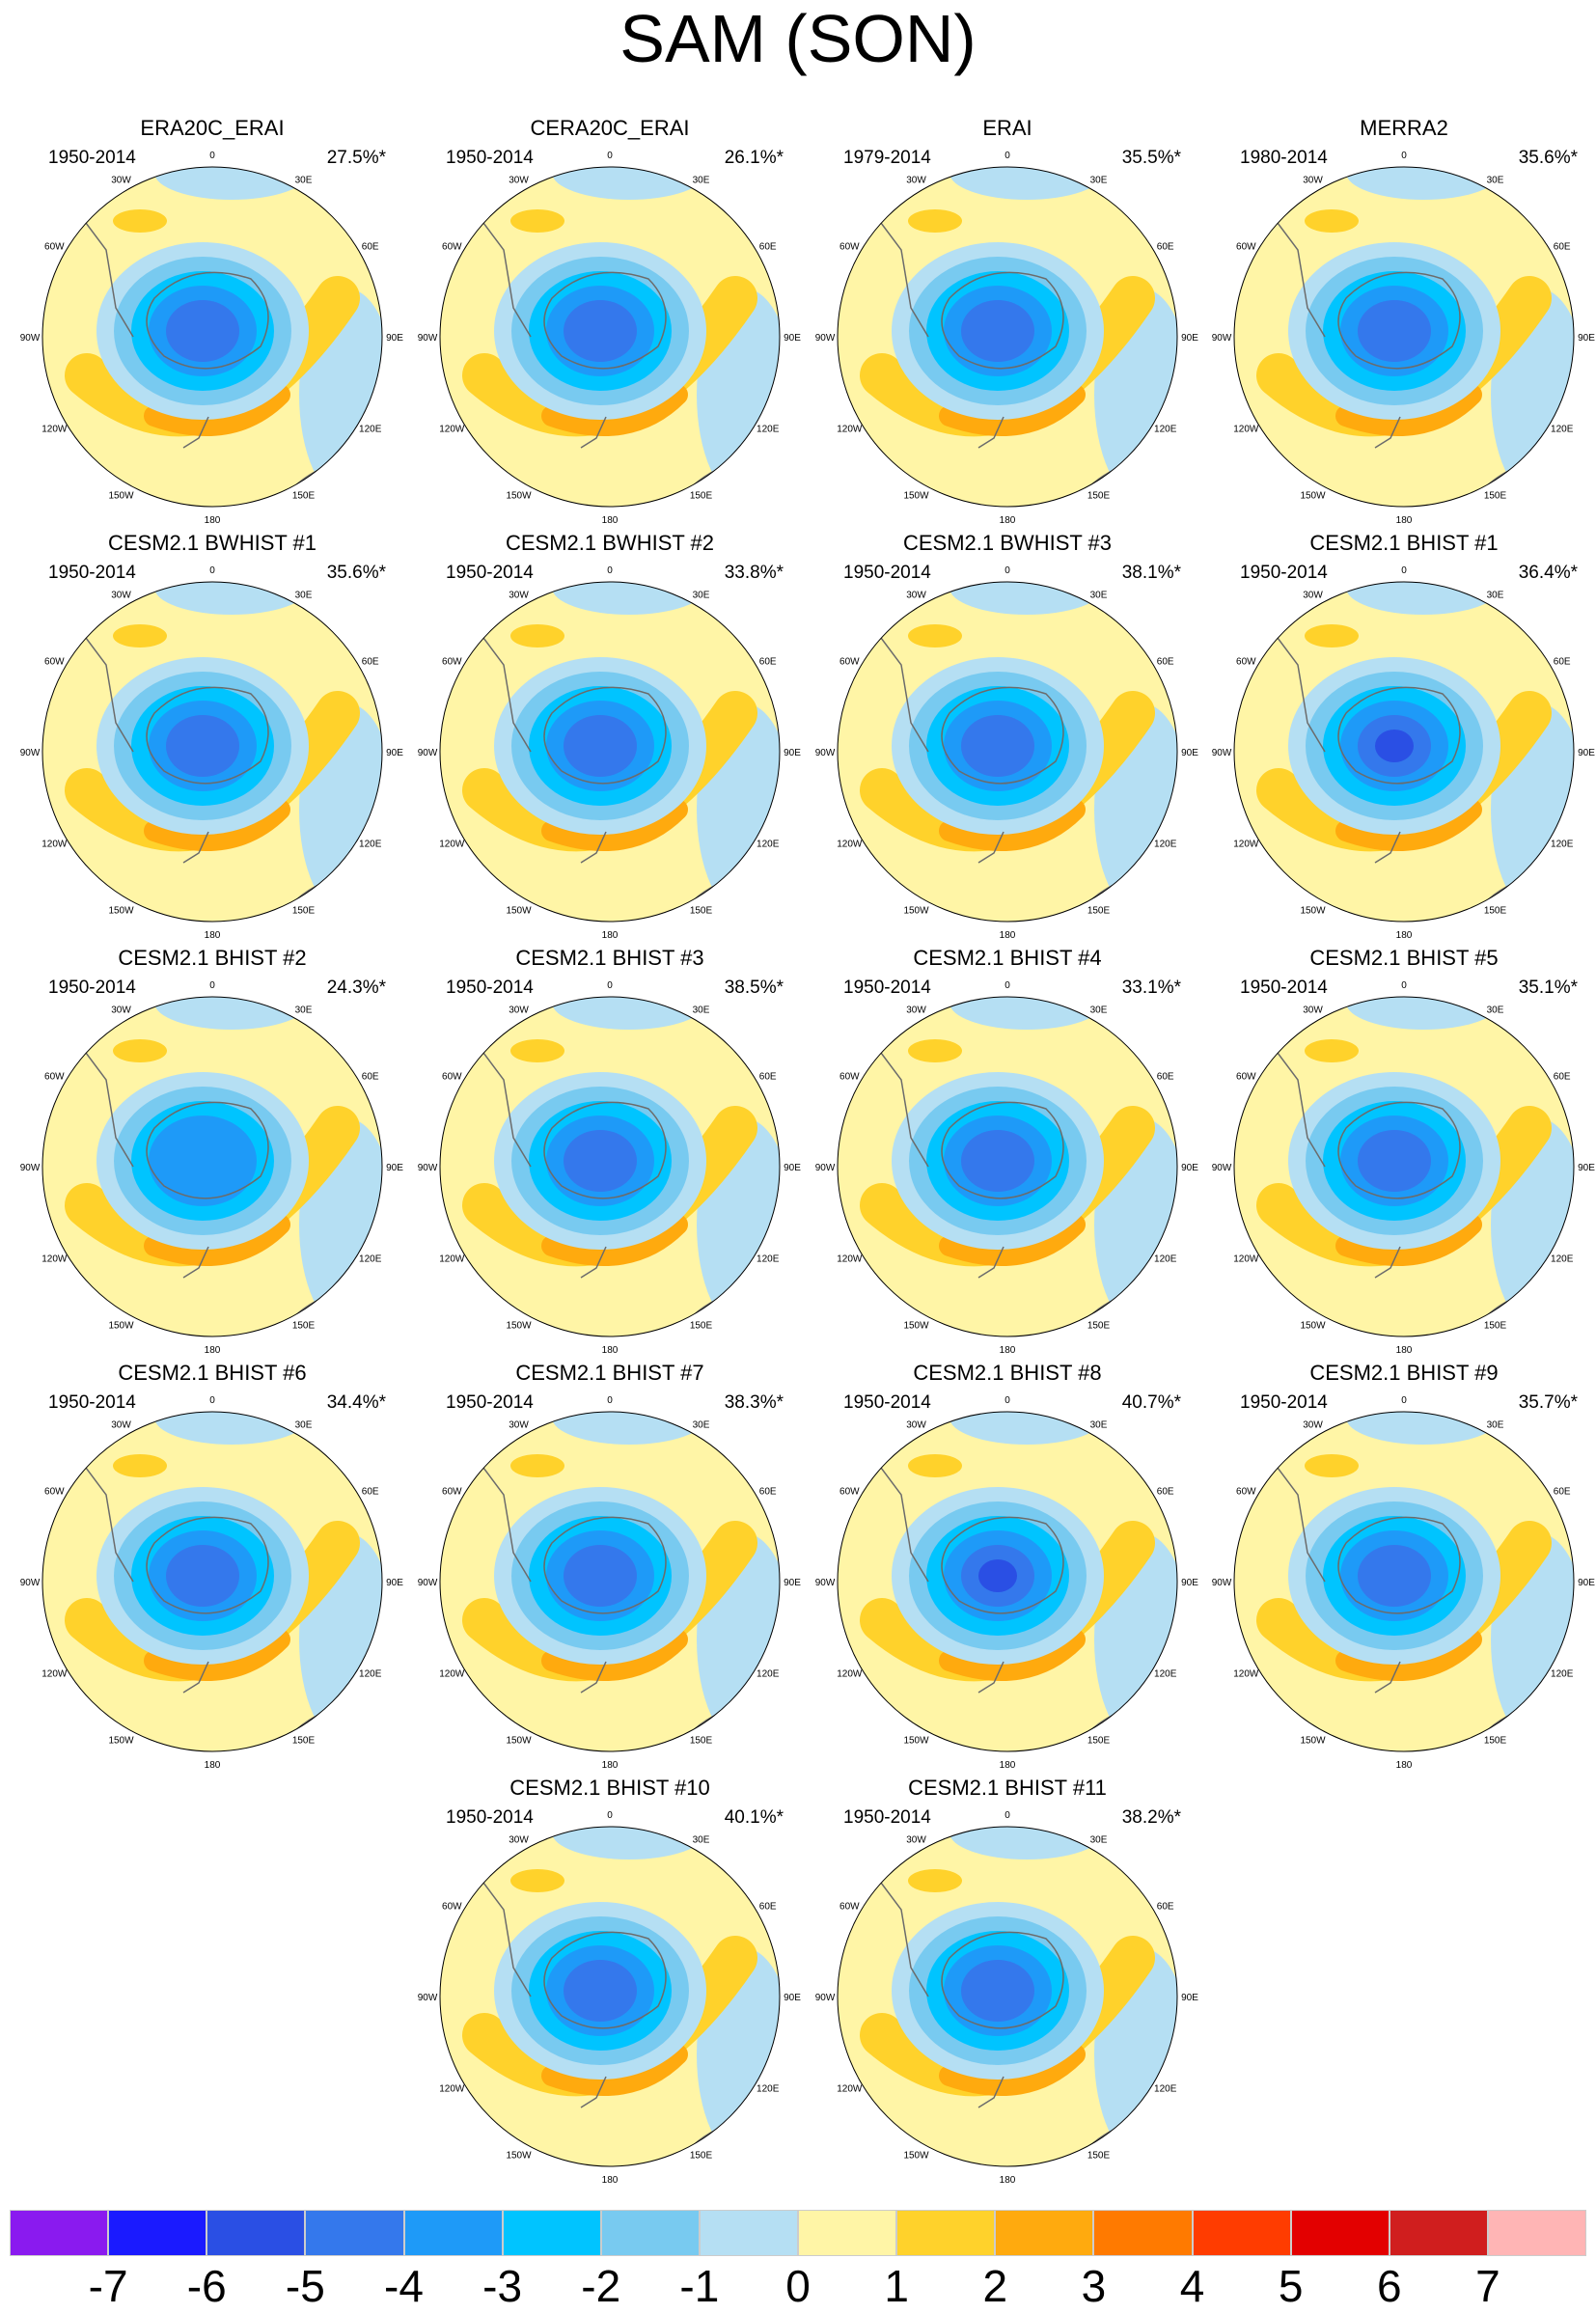 The image size is (1596, 2314). What do you see at coordinates (1099, 595) in the screenshot?
I see `longitude-label: 30E` at bounding box center [1099, 595].